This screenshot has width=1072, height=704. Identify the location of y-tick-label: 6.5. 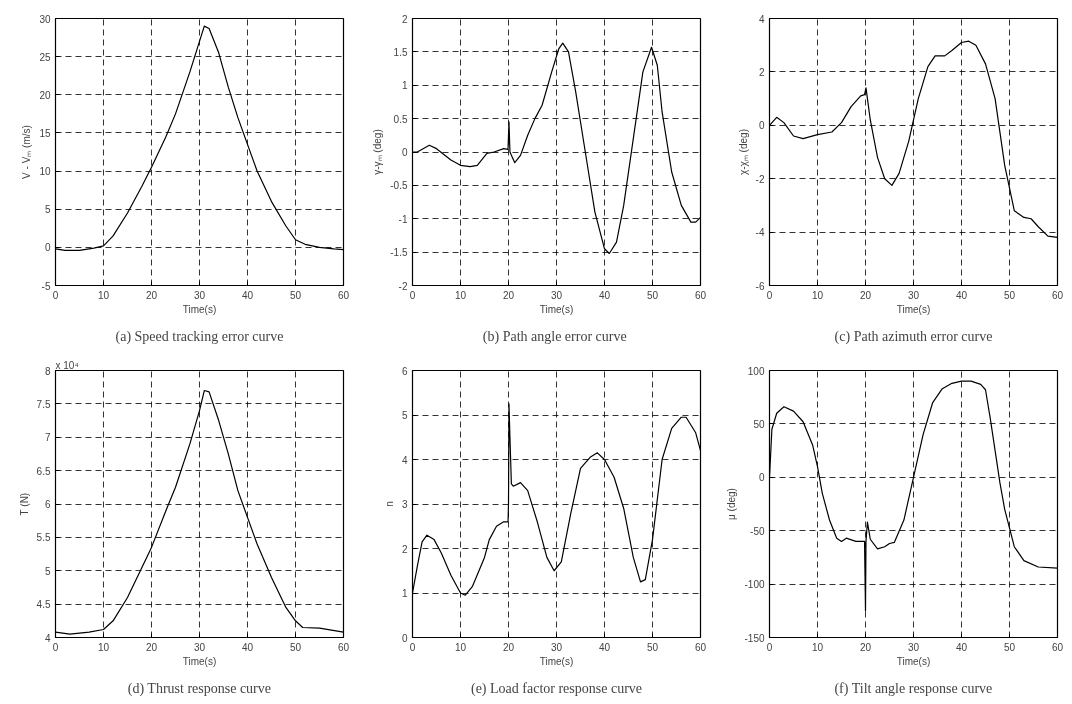
(43, 471).